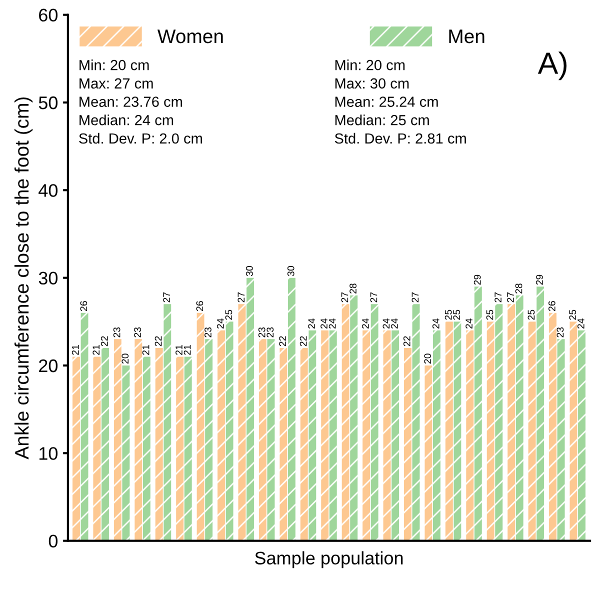 This screenshot has width=596, height=593. What do you see at coordinates (466, 37) in the screenshot?
I see `legend-label: Men` at bounding box center [466, 37].